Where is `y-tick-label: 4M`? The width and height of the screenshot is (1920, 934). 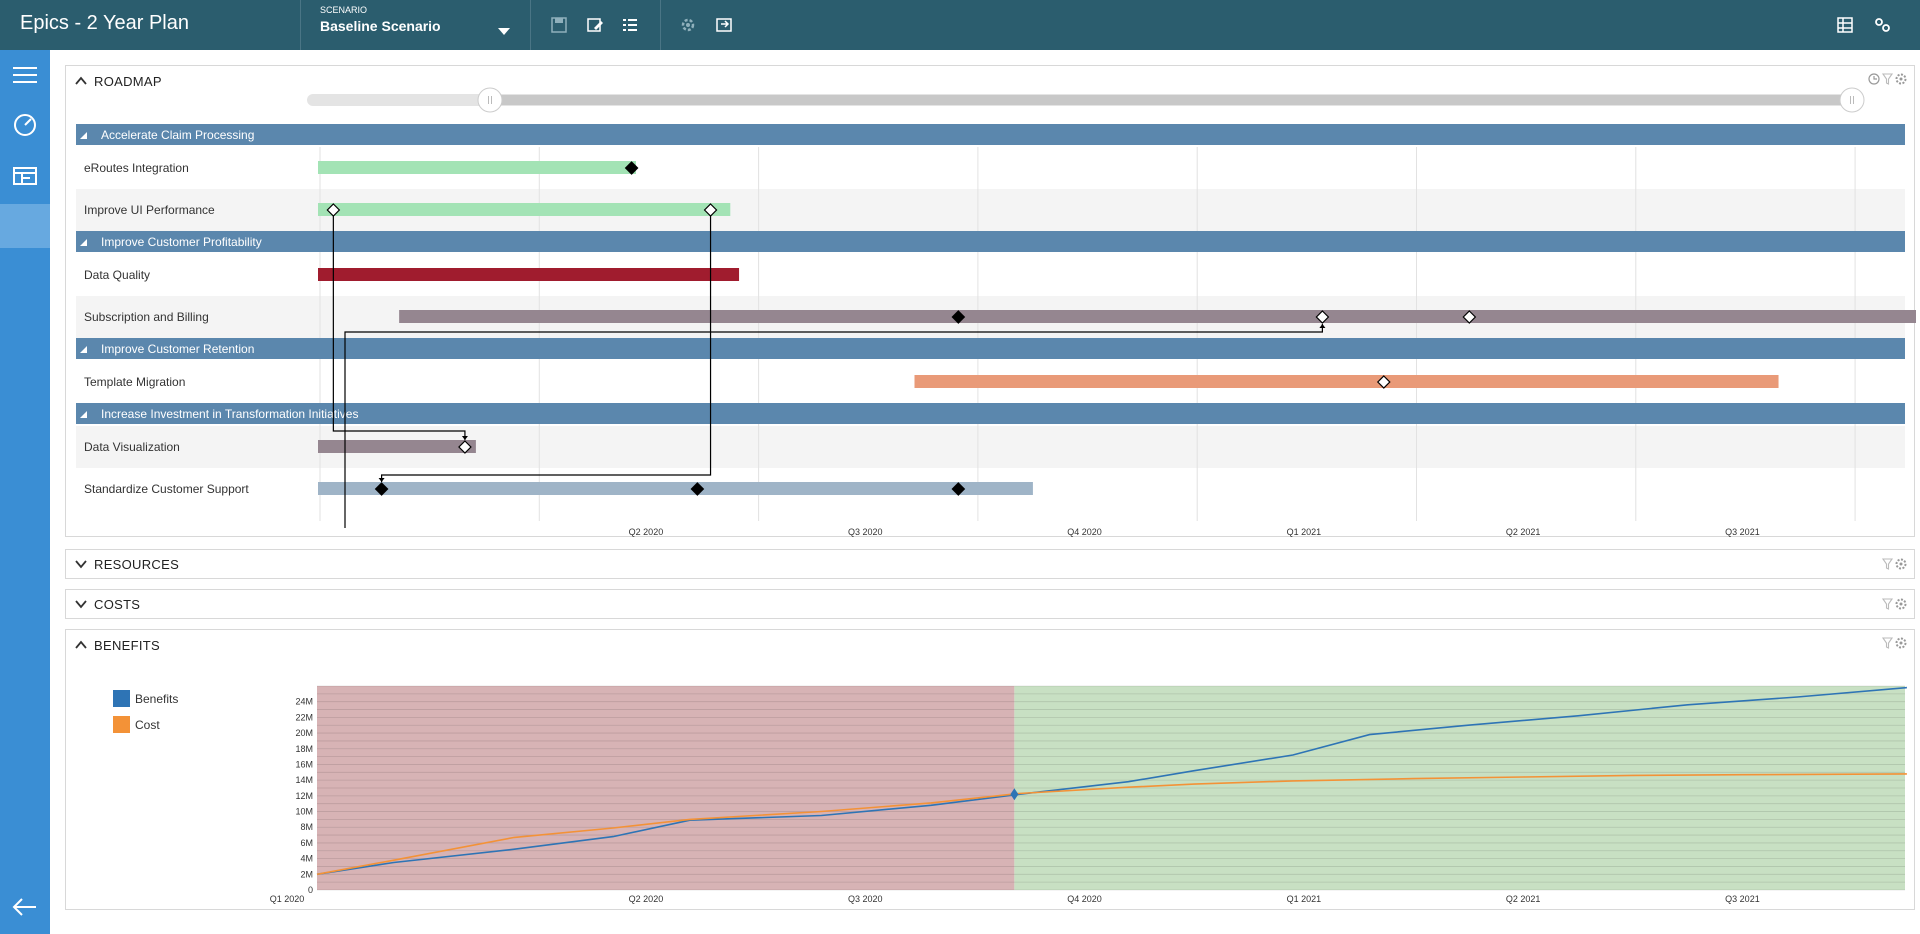
y-tick-label: 4M is located at coordinates (306, 859).